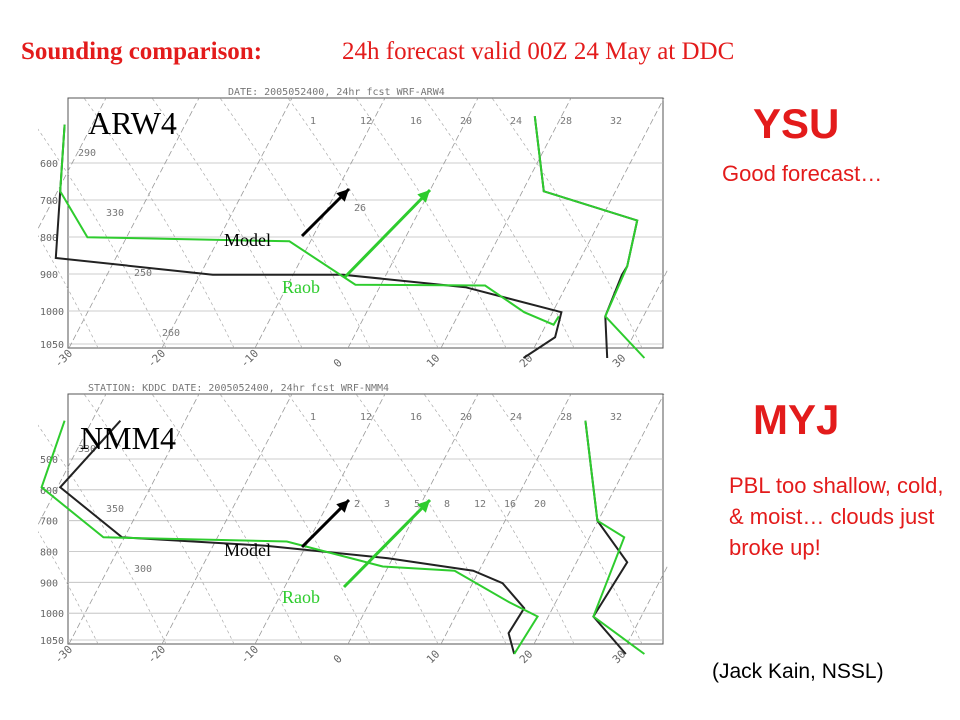  I want to click on temperature-tick-label: -10, so click(249, 654).